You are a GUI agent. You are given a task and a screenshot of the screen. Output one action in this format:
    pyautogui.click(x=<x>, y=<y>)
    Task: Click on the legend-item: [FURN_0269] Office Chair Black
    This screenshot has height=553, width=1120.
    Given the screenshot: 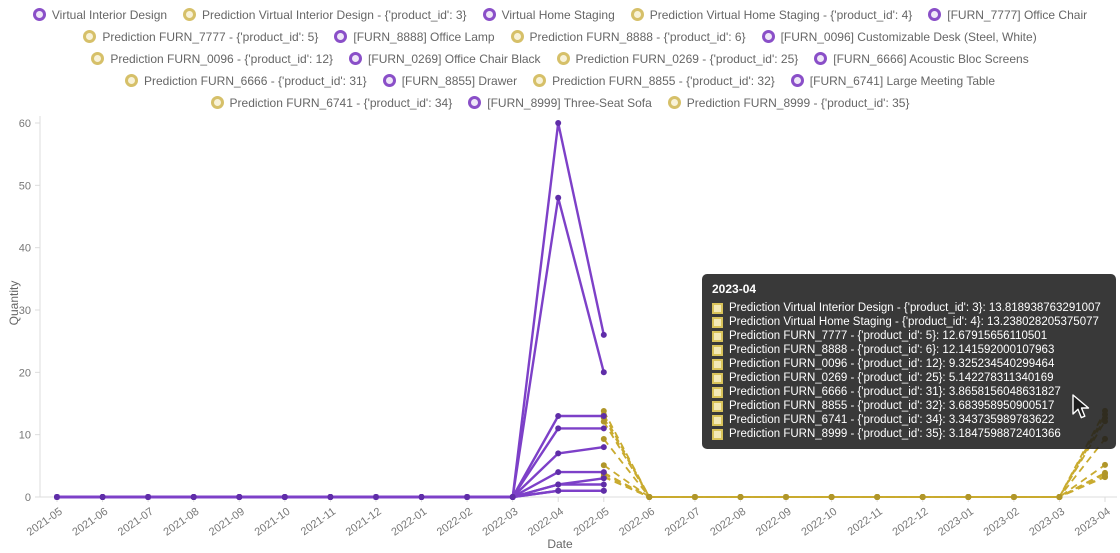 What is the action you would take?
    pyautogui.click(x=445, y=58)
    